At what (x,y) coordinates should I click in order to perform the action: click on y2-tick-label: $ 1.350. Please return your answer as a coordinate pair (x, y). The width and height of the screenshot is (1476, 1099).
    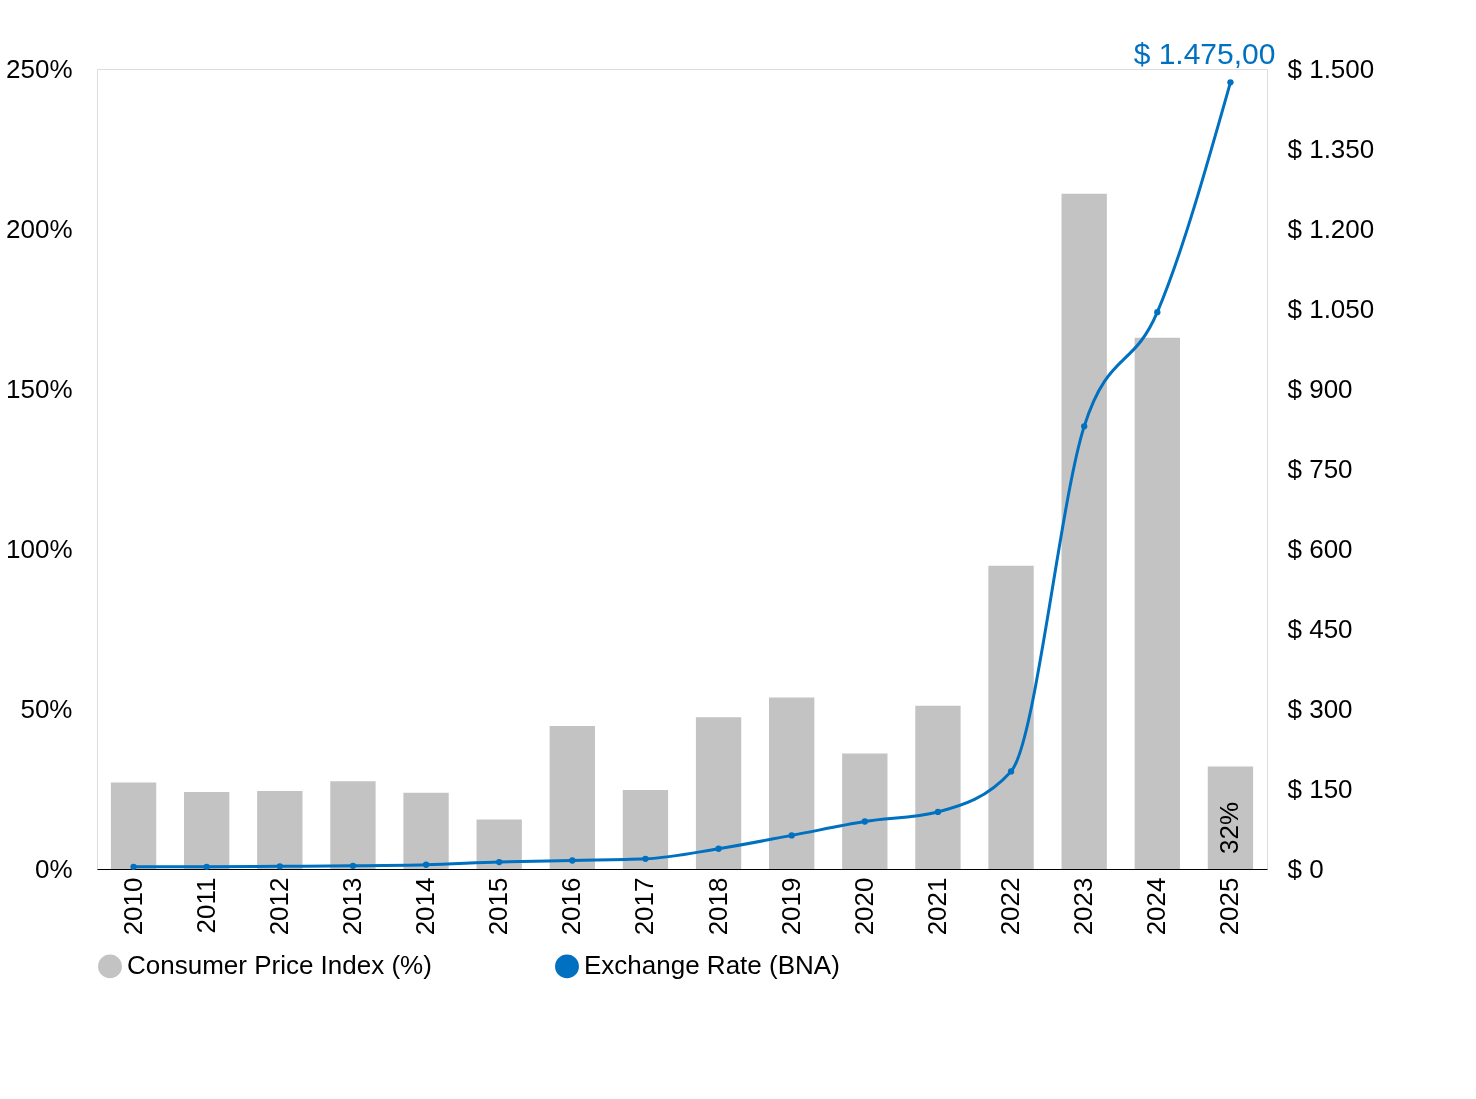
    Looking at the image, I should click on (1331, 148).